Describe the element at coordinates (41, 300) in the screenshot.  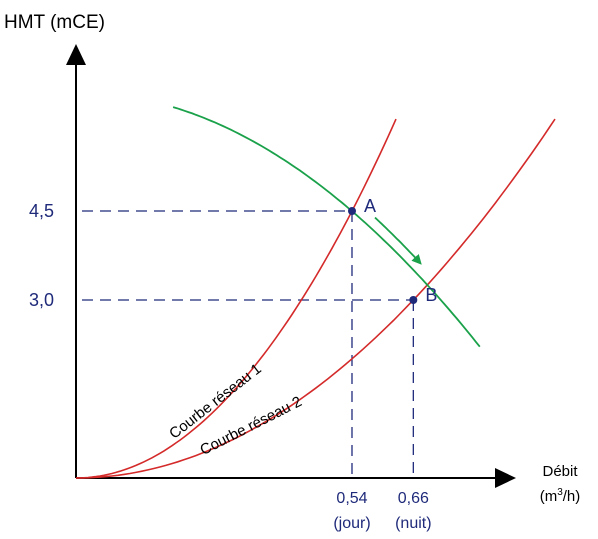
I see `y-tick-3-0: 3,0` at that location.